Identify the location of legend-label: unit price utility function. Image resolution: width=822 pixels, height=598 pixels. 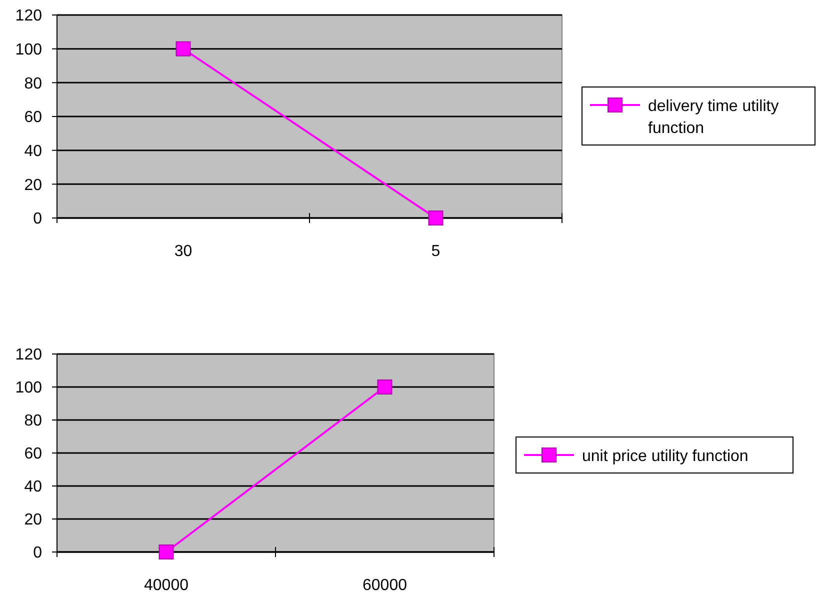
(665, 456).